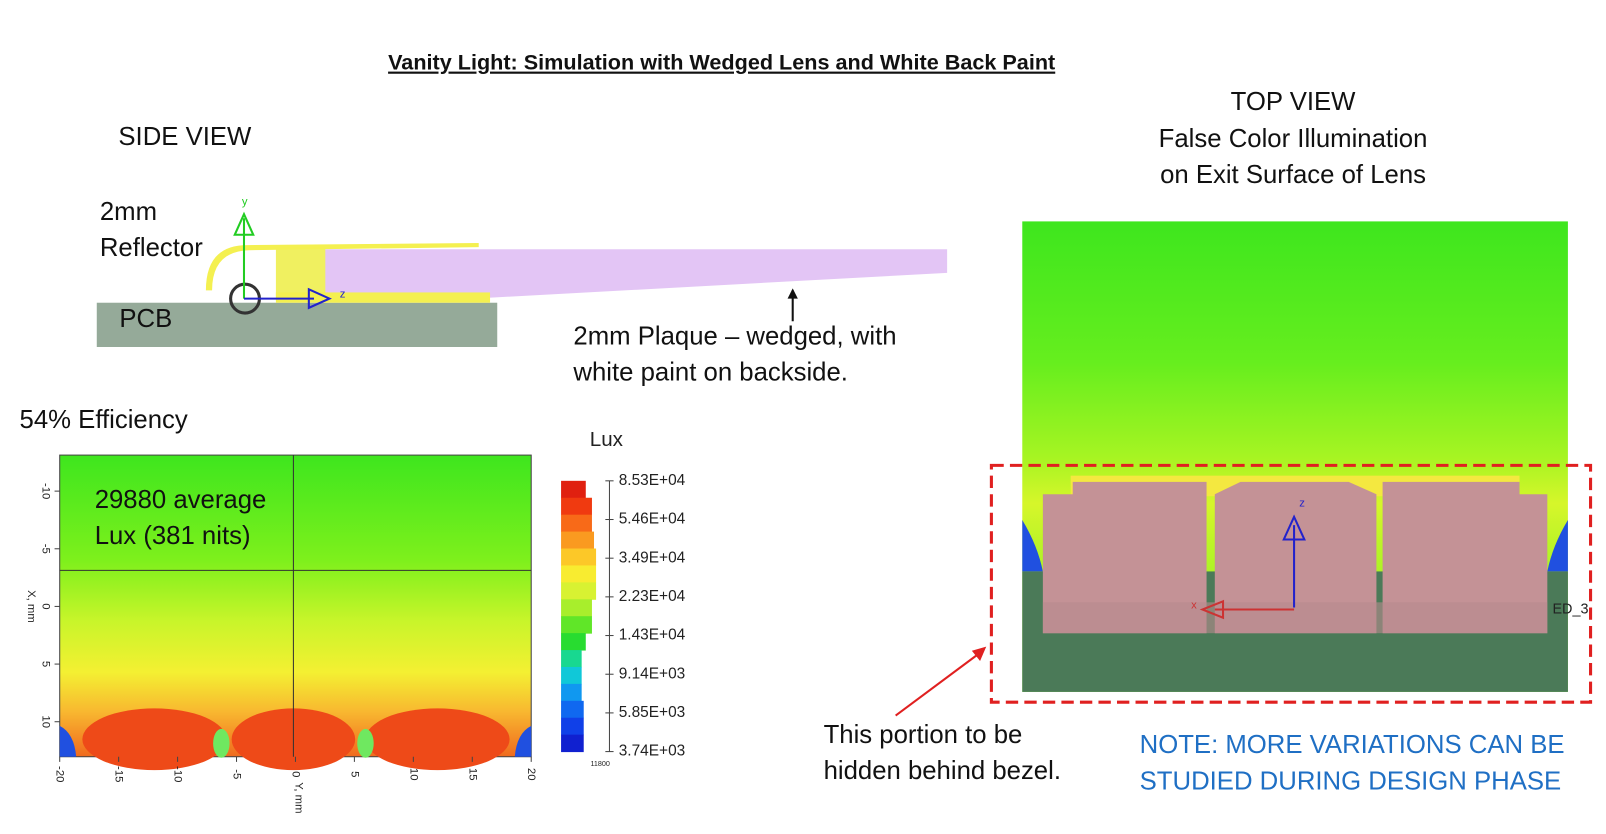 This screenshot has height=834, width=1606. I want to click on x-tick-label: 20, so click(531, 774).